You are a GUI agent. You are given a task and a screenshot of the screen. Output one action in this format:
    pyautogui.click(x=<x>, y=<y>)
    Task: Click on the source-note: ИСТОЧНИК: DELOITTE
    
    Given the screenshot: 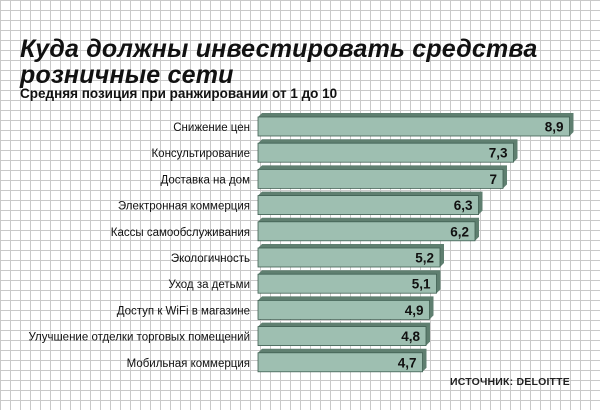 What is the action you would take?
    pyautogui.click(x=509, y=382)
    